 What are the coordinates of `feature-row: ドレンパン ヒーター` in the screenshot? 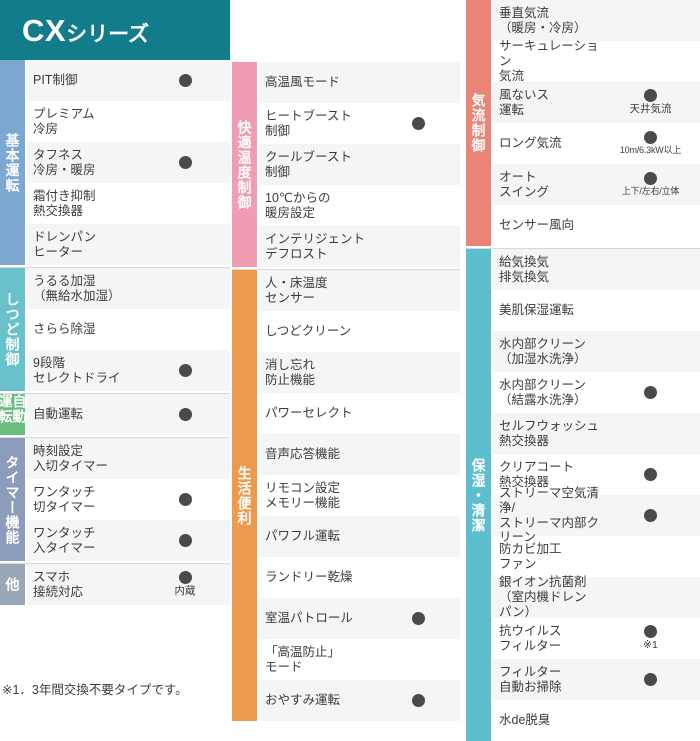 It's located at (128, 244).